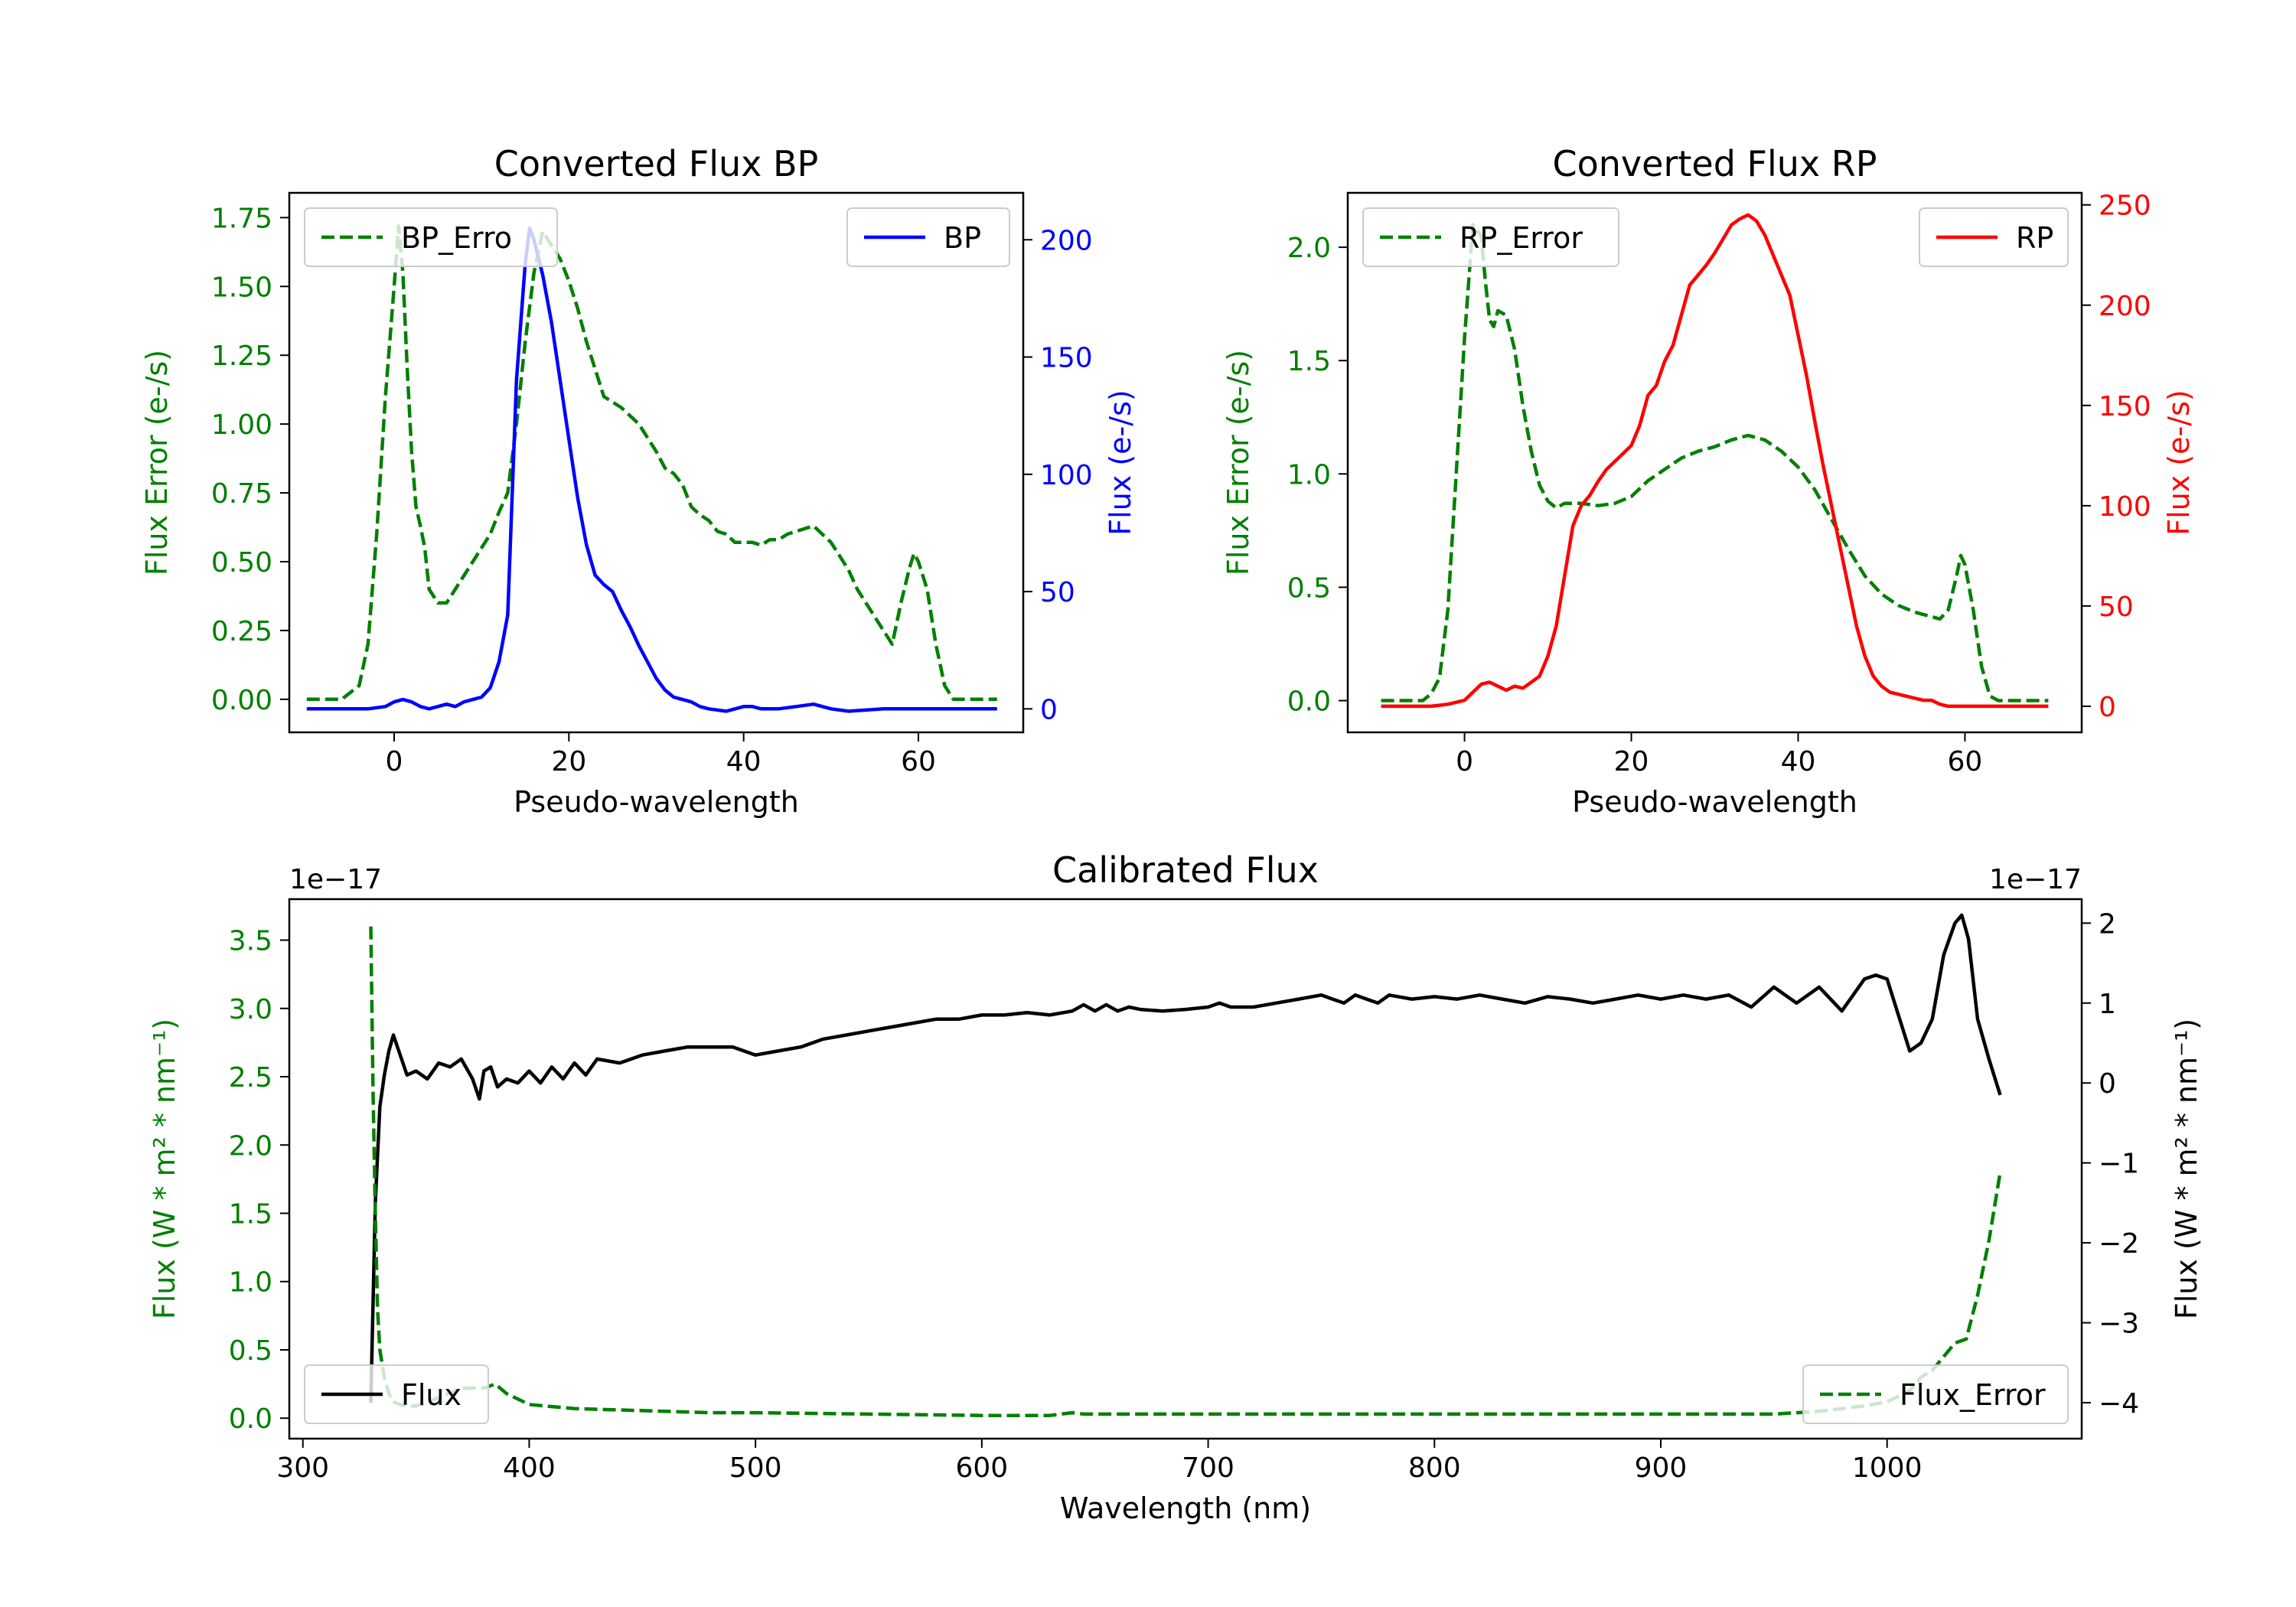  What do you see at coordinates (241, 494) in the screenshot?
I see `bp-y-left-tick-label: 0.75` at bounding box center [241, 494].